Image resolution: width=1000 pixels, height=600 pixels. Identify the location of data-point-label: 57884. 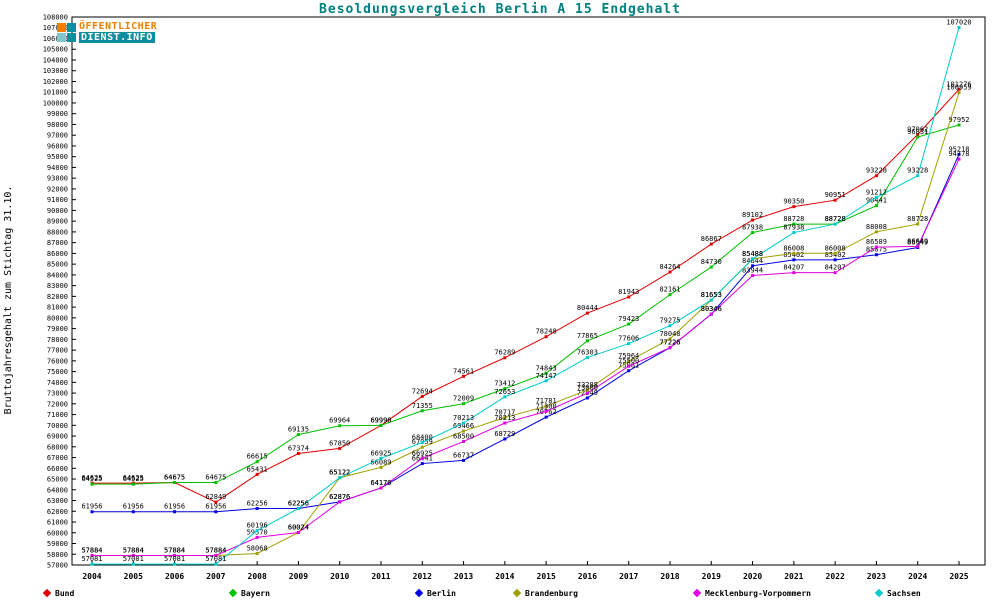
(91, 551).